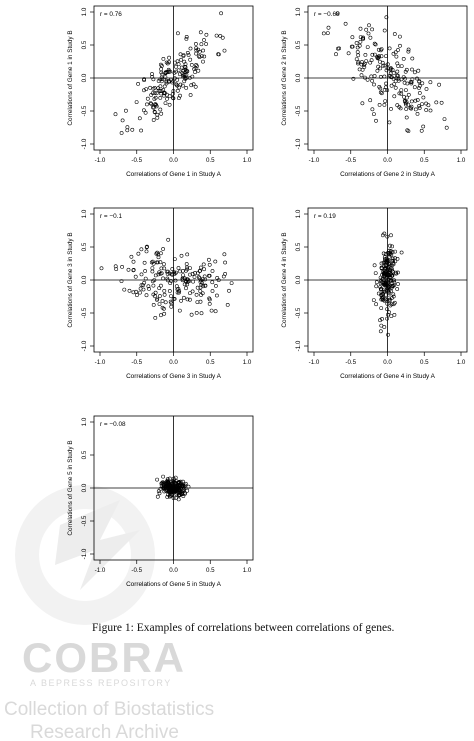  I want to click on cobra-line1: Collection of Biostatistics, so click(109, 709).